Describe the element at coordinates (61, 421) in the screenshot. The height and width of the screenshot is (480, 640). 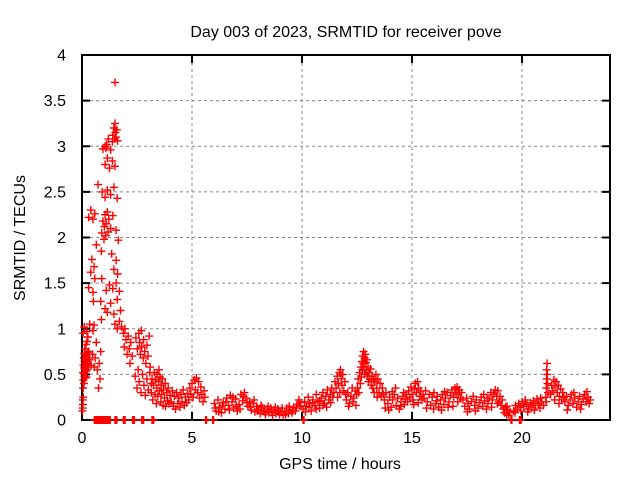
I see `y-tick-label: 0` at that location.